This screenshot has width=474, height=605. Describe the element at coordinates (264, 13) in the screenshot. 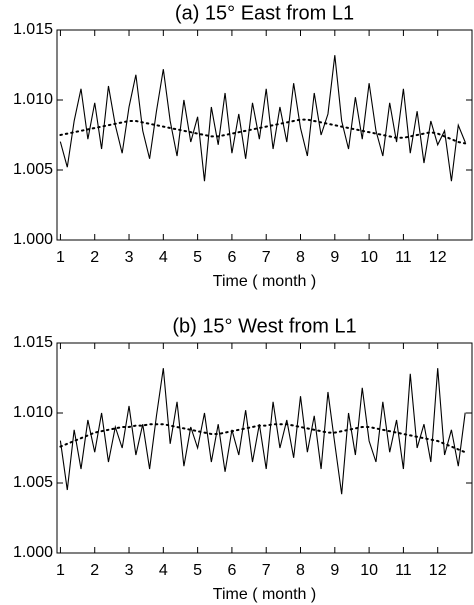

I see `chart-title: (a) 15° East from L1` at that location.